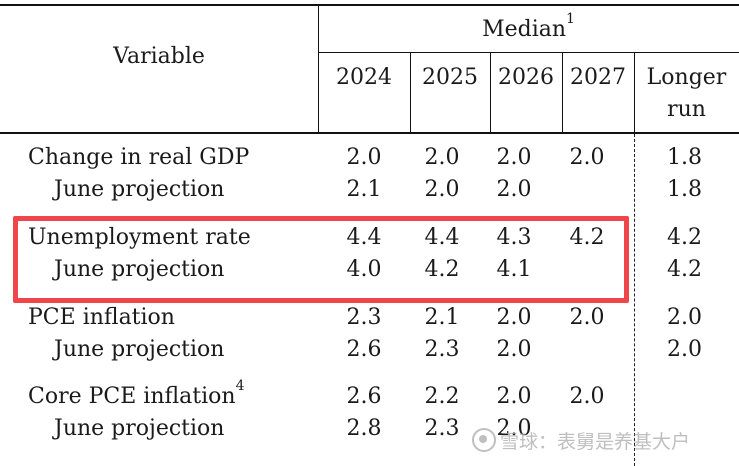 This screenshot has width=739, height=466. I want to click on cell-2024: 4.0, so click(364, 269).